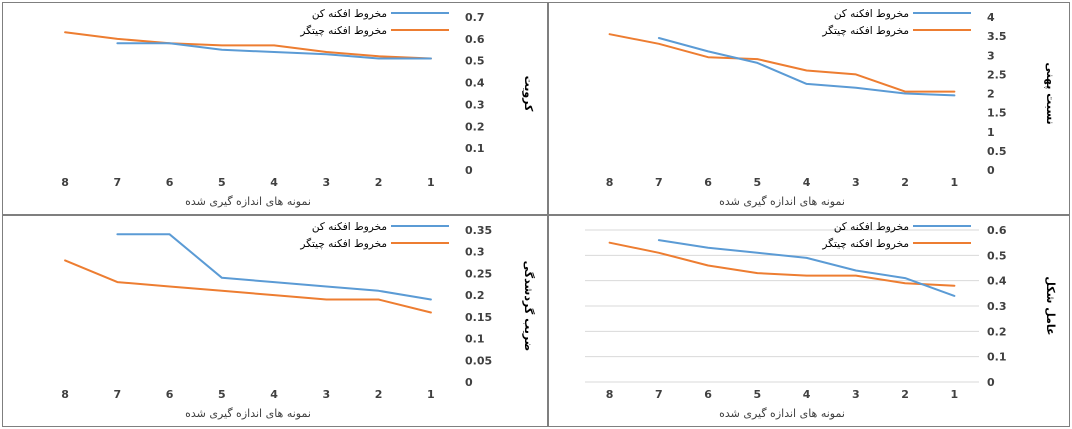  I want to click on y-axis-title: نسبت پهنی, so click(1050, 93).